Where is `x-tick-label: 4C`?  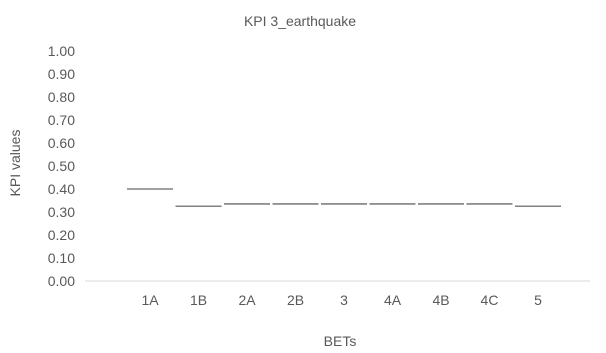
x-tick-label: 4C is located at coordinates (490, 300).